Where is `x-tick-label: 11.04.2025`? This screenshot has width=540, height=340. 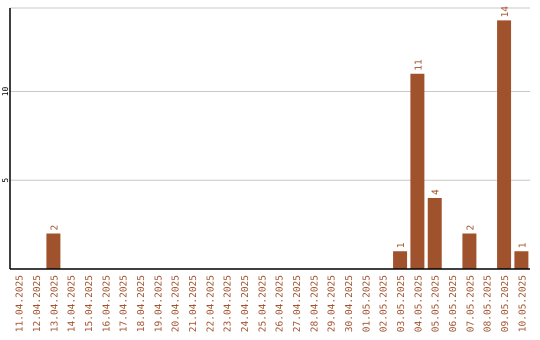 x-tick-label: 11.04.2025 is located at coordinates (20, 303).